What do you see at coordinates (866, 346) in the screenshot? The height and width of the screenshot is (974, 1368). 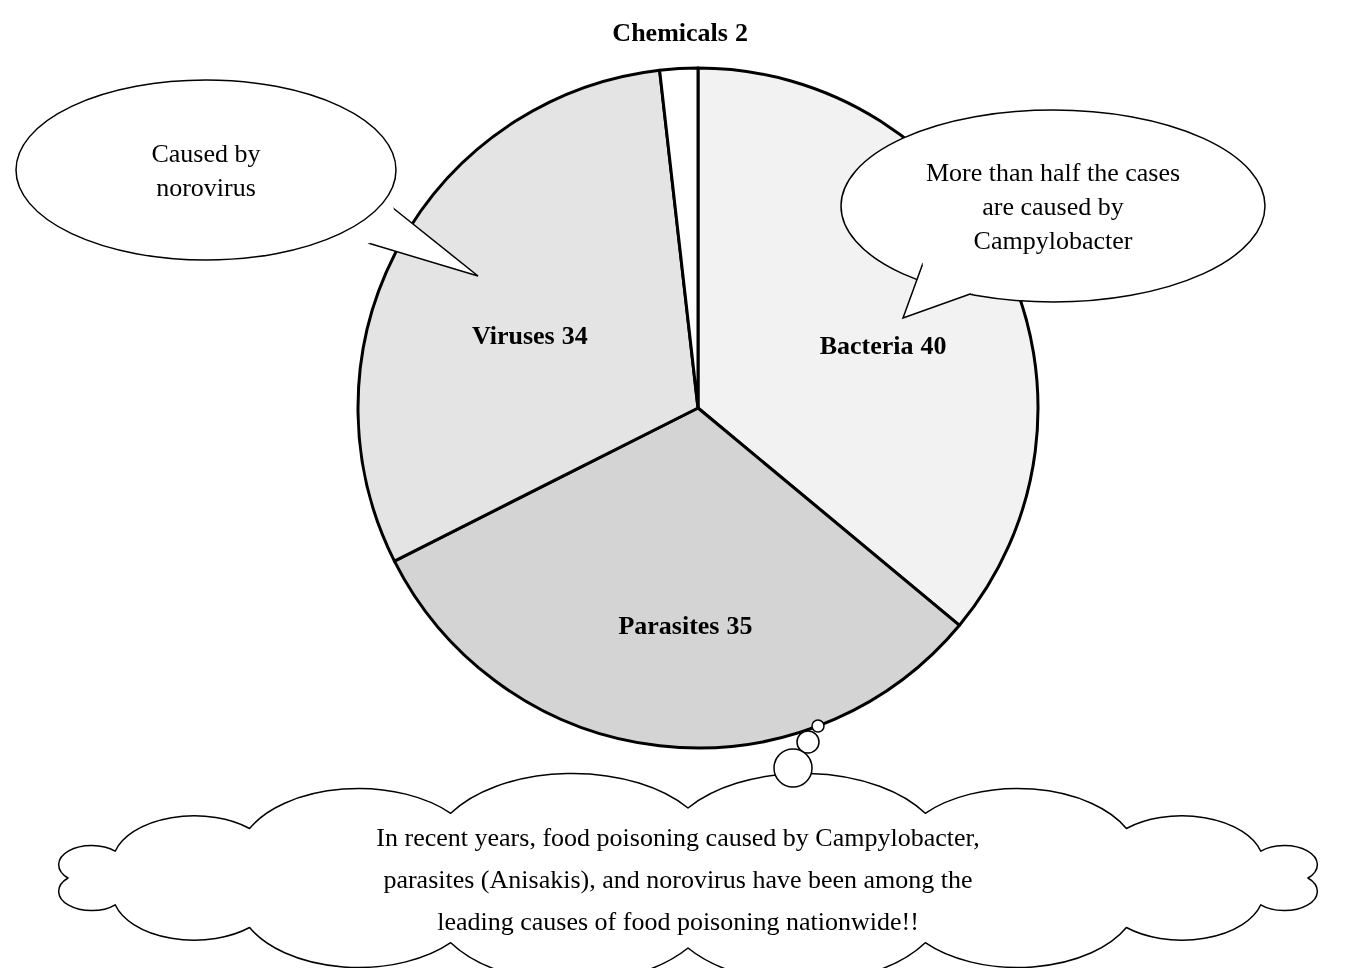 I see `legend-label: Bacteria` at bounding box center [866, 346].